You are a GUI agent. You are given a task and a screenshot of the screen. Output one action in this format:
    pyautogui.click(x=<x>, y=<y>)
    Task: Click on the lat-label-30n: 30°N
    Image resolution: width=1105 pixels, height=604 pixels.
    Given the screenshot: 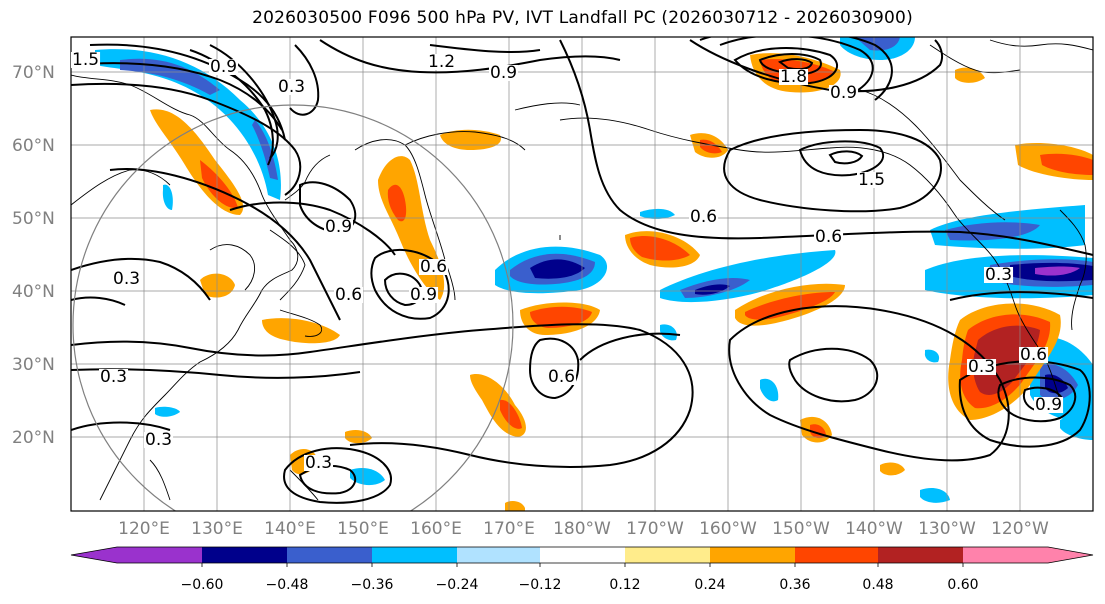 What is the action you would take?
    pyautogui.click(x=33, y=365)
    